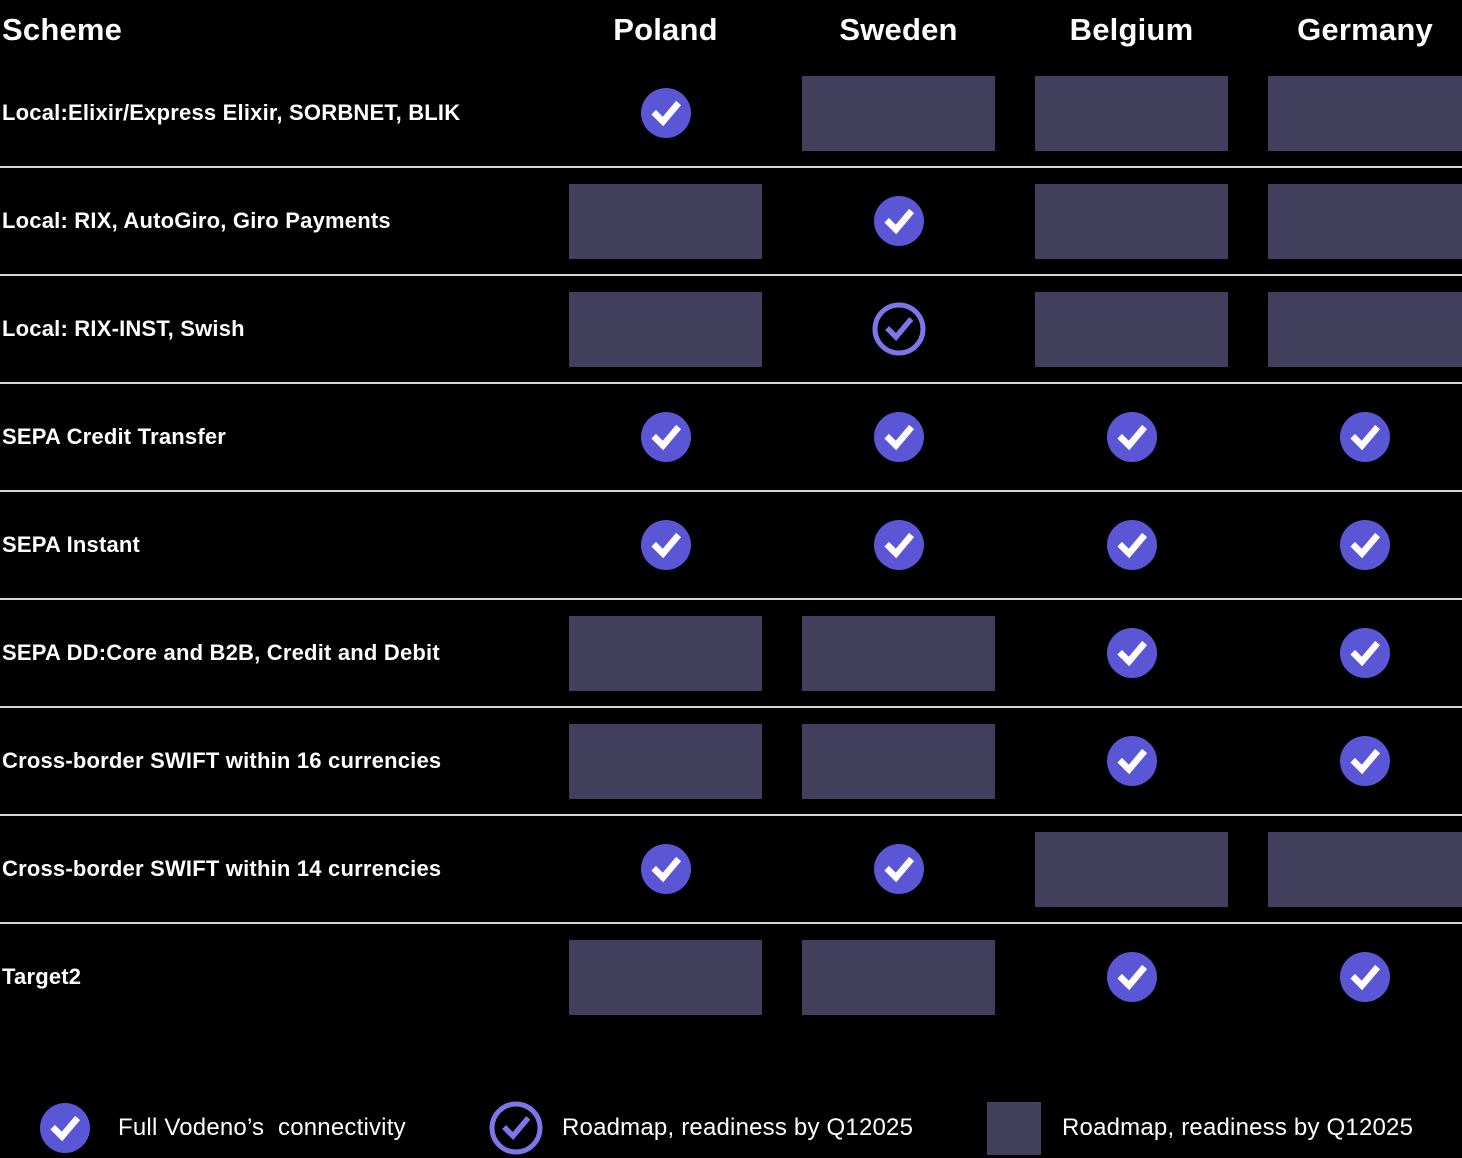 This screenshot has height=1158, width=1462. I want to click on scheme-label: Local: RIX-INST, Swish, so click(123, 329).